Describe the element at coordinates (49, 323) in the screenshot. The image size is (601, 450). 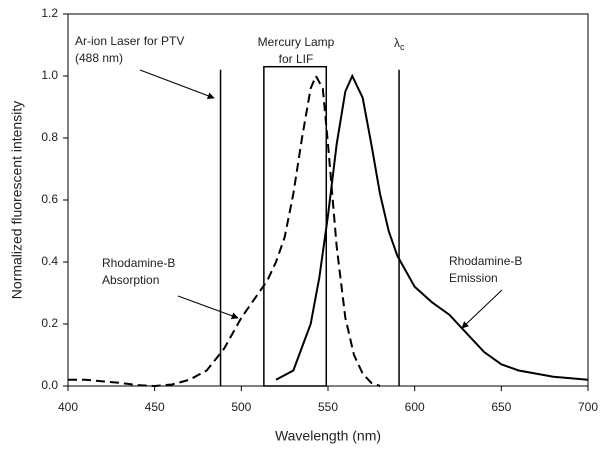
I see `y-tick-label: 0.2` at that location.